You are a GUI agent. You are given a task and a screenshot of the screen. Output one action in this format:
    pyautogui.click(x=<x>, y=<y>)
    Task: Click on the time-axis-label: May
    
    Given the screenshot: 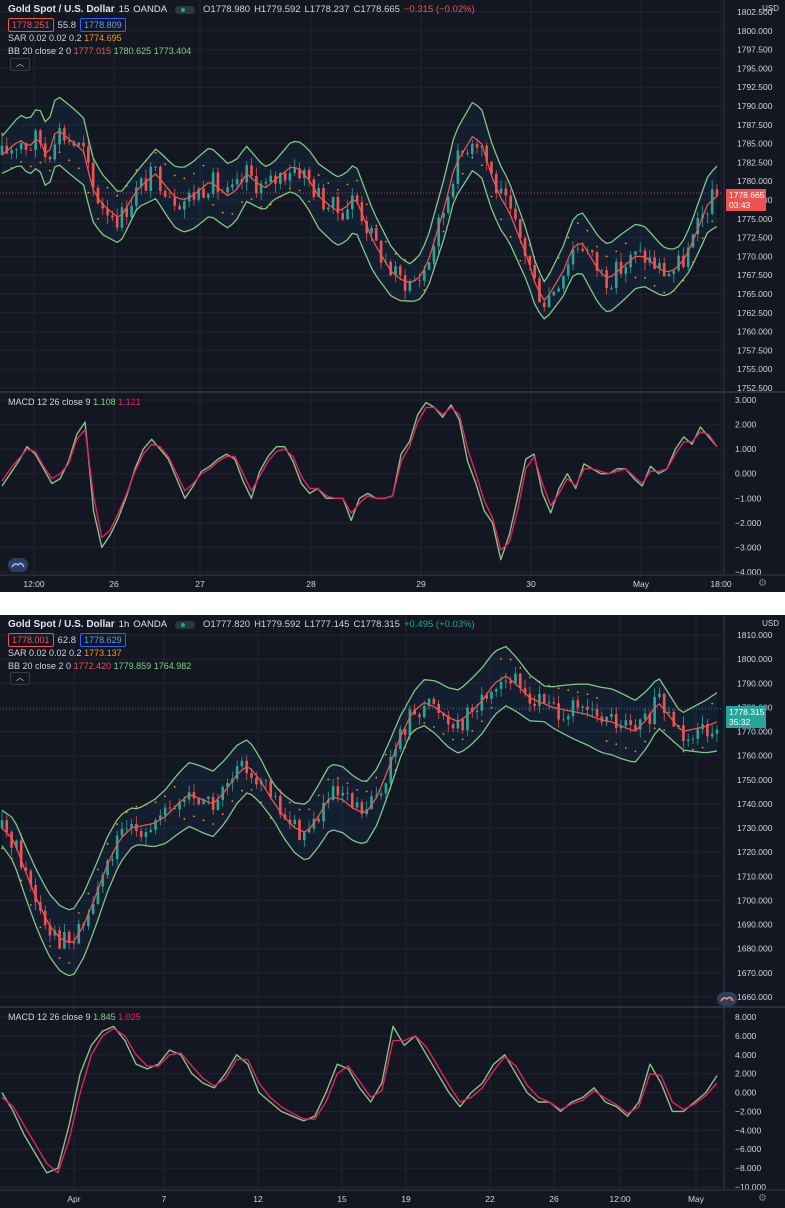 What is the action you would take?
    pyautogui.click(x=696, y=1199)
    